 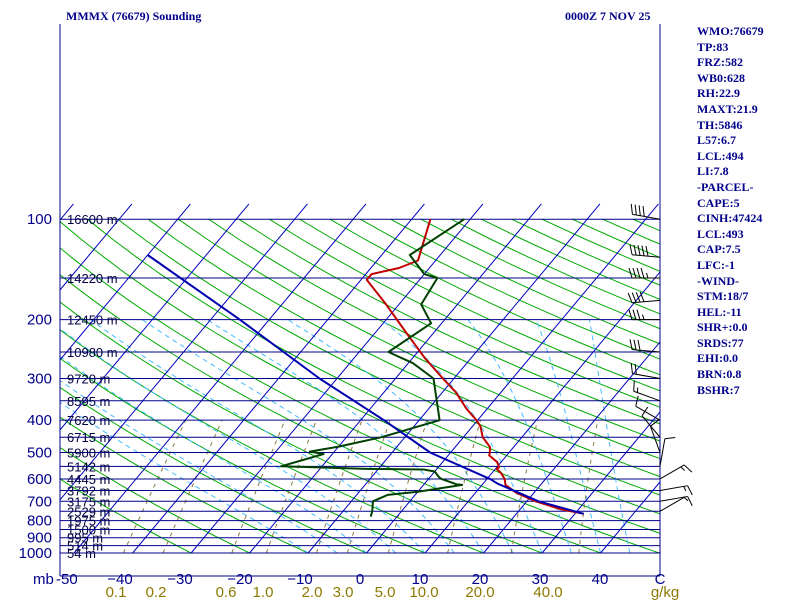 What do you see at coordinates (156, 592) in the screenshot?
I see `mixing-ratio-label: 0.2` at bounding box center [156, 592].